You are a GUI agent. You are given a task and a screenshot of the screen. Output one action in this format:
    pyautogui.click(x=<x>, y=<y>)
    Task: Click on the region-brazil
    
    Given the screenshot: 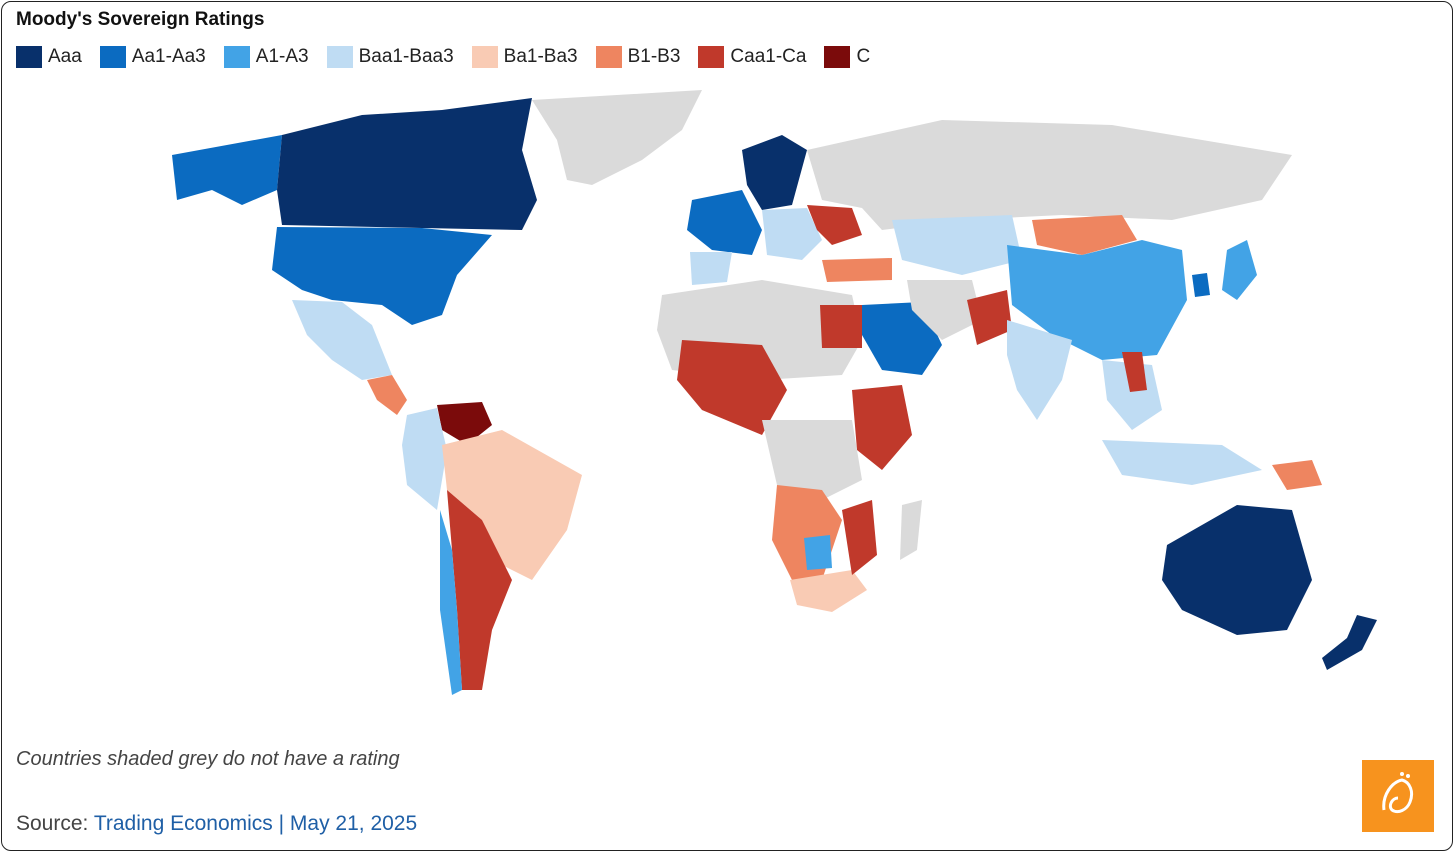 What is the action you would take?
    pyautogui.click(x=512, y=505)
    